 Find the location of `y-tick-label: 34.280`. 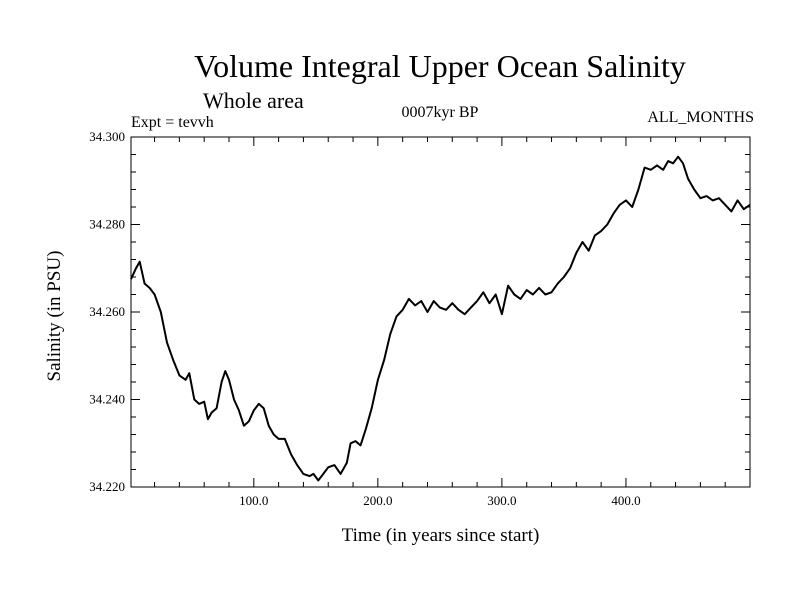

y-tick-label: 34.280 is located at coordinates (107, 224).